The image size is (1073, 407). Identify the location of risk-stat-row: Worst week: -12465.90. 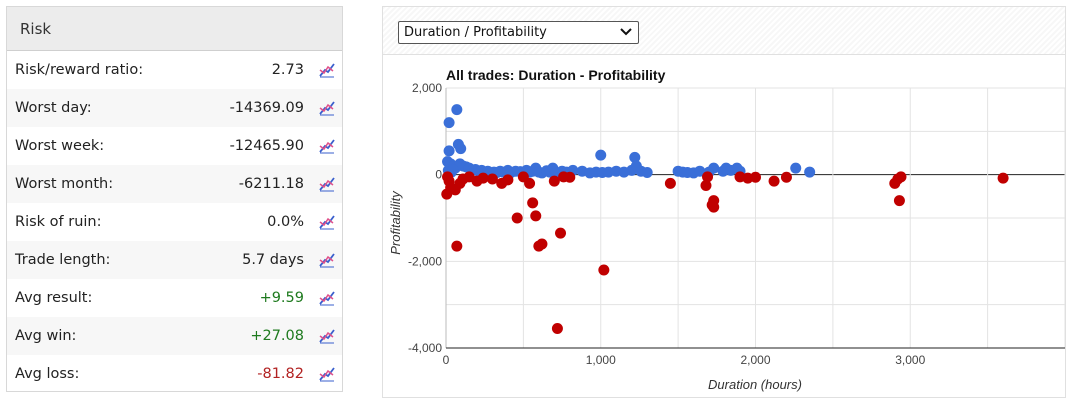
(174, 146).